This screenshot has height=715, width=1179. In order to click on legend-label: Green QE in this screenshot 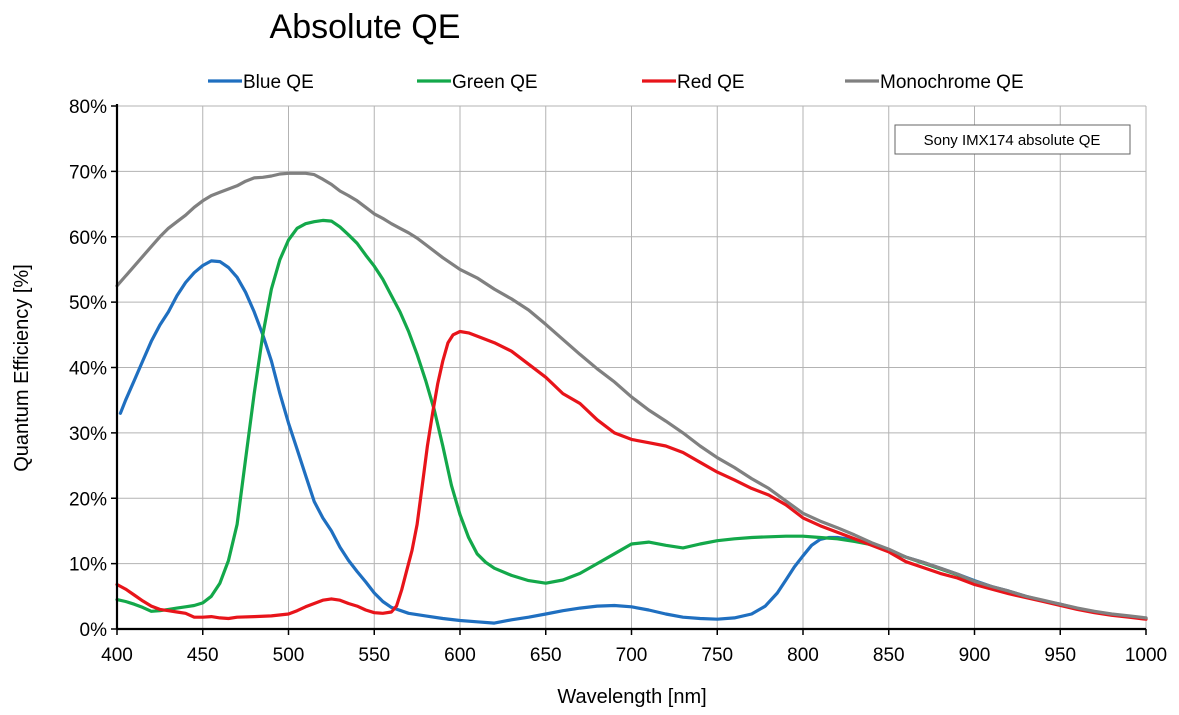, I will do `click(495, 82)`.